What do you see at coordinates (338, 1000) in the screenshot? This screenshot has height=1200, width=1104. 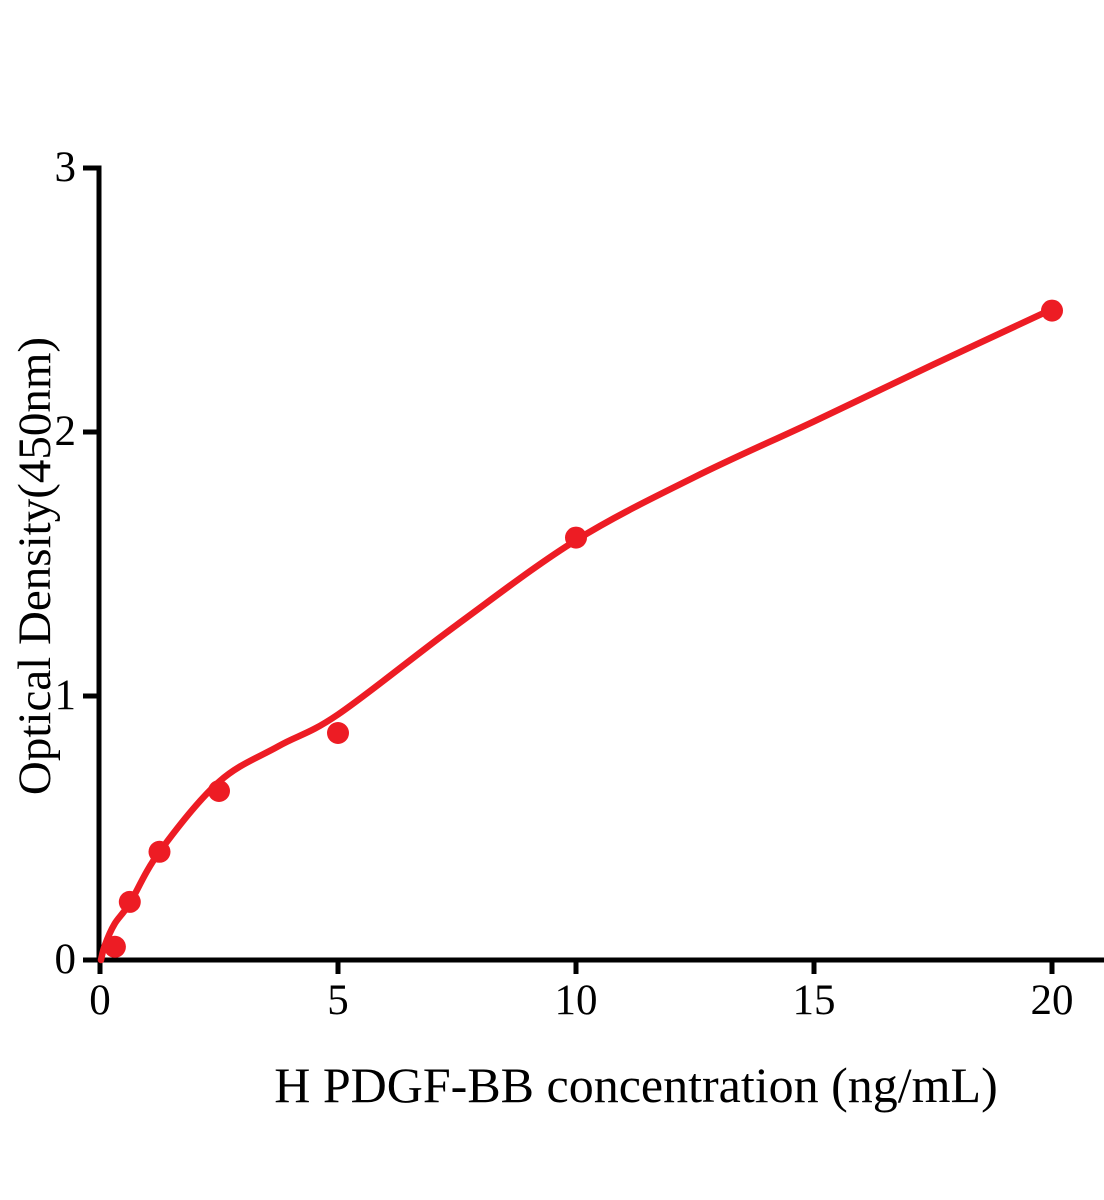 I see `x-tick-label: 5` at bounding box center [338, 1000].